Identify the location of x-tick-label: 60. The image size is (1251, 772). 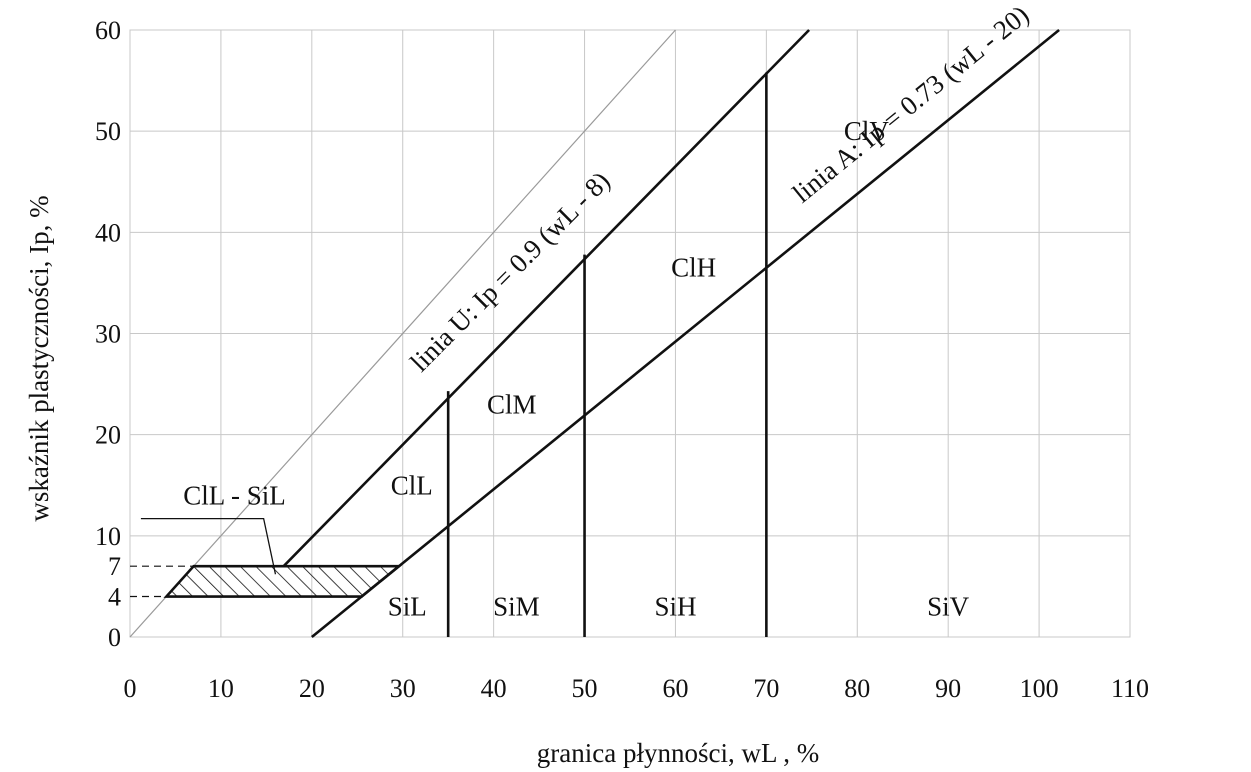
(675, 688).